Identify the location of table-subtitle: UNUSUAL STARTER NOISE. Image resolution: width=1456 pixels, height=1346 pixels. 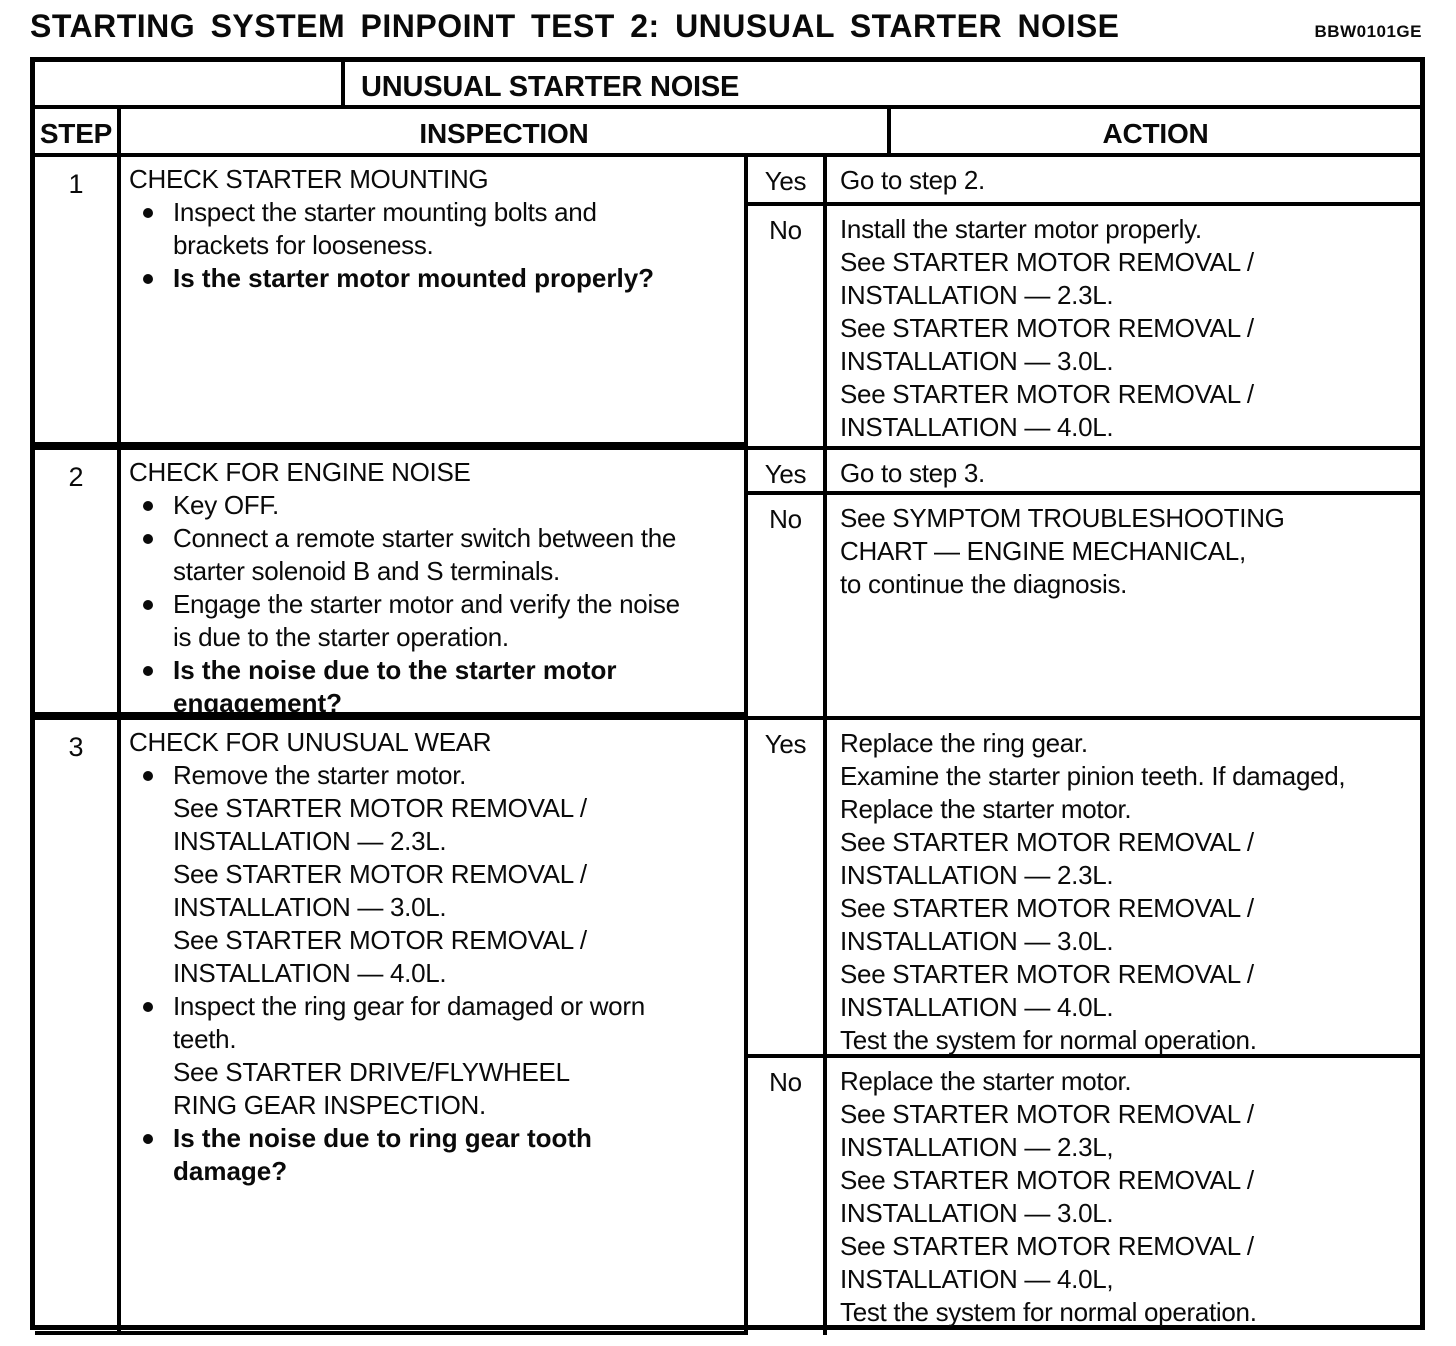
(882, 85).